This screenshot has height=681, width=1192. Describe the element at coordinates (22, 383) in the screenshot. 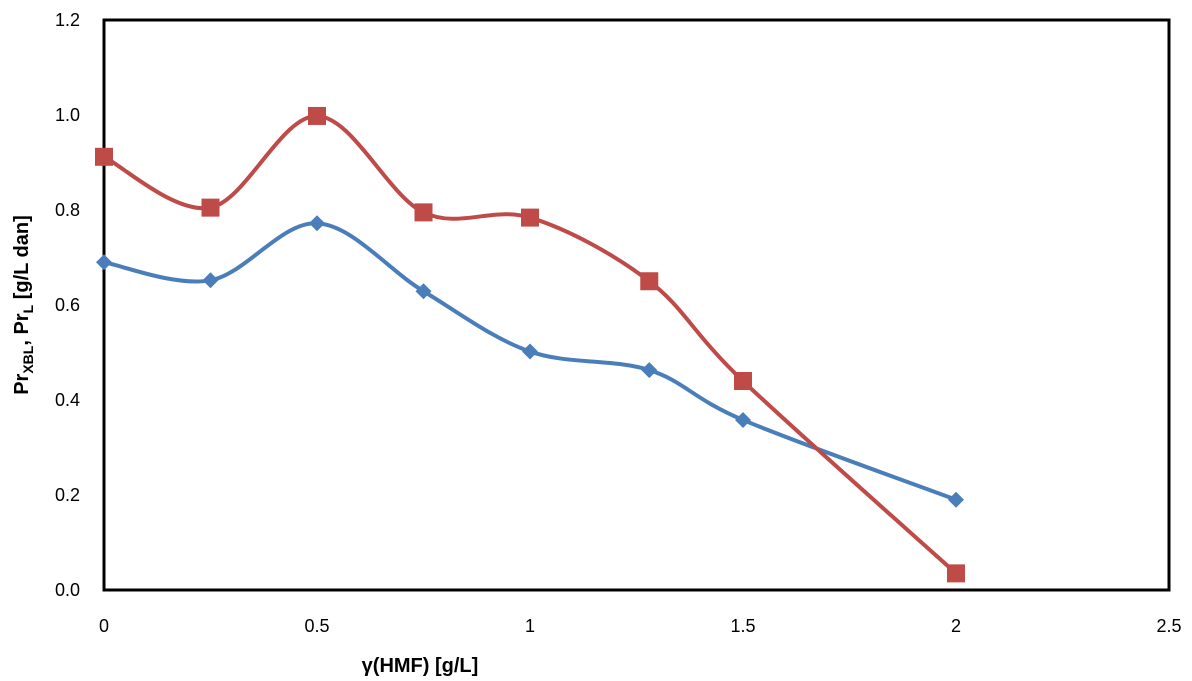

I see `y-axis-title-part: Pr` at that location.